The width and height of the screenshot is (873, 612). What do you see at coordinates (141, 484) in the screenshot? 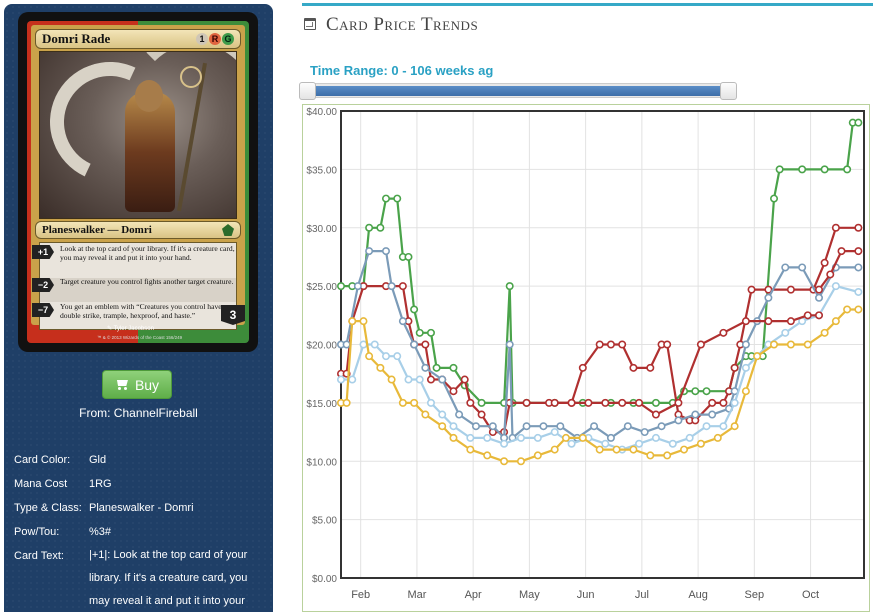
I see `detail-row: Mana Cost 1RG` at bounding box center [141, 484].